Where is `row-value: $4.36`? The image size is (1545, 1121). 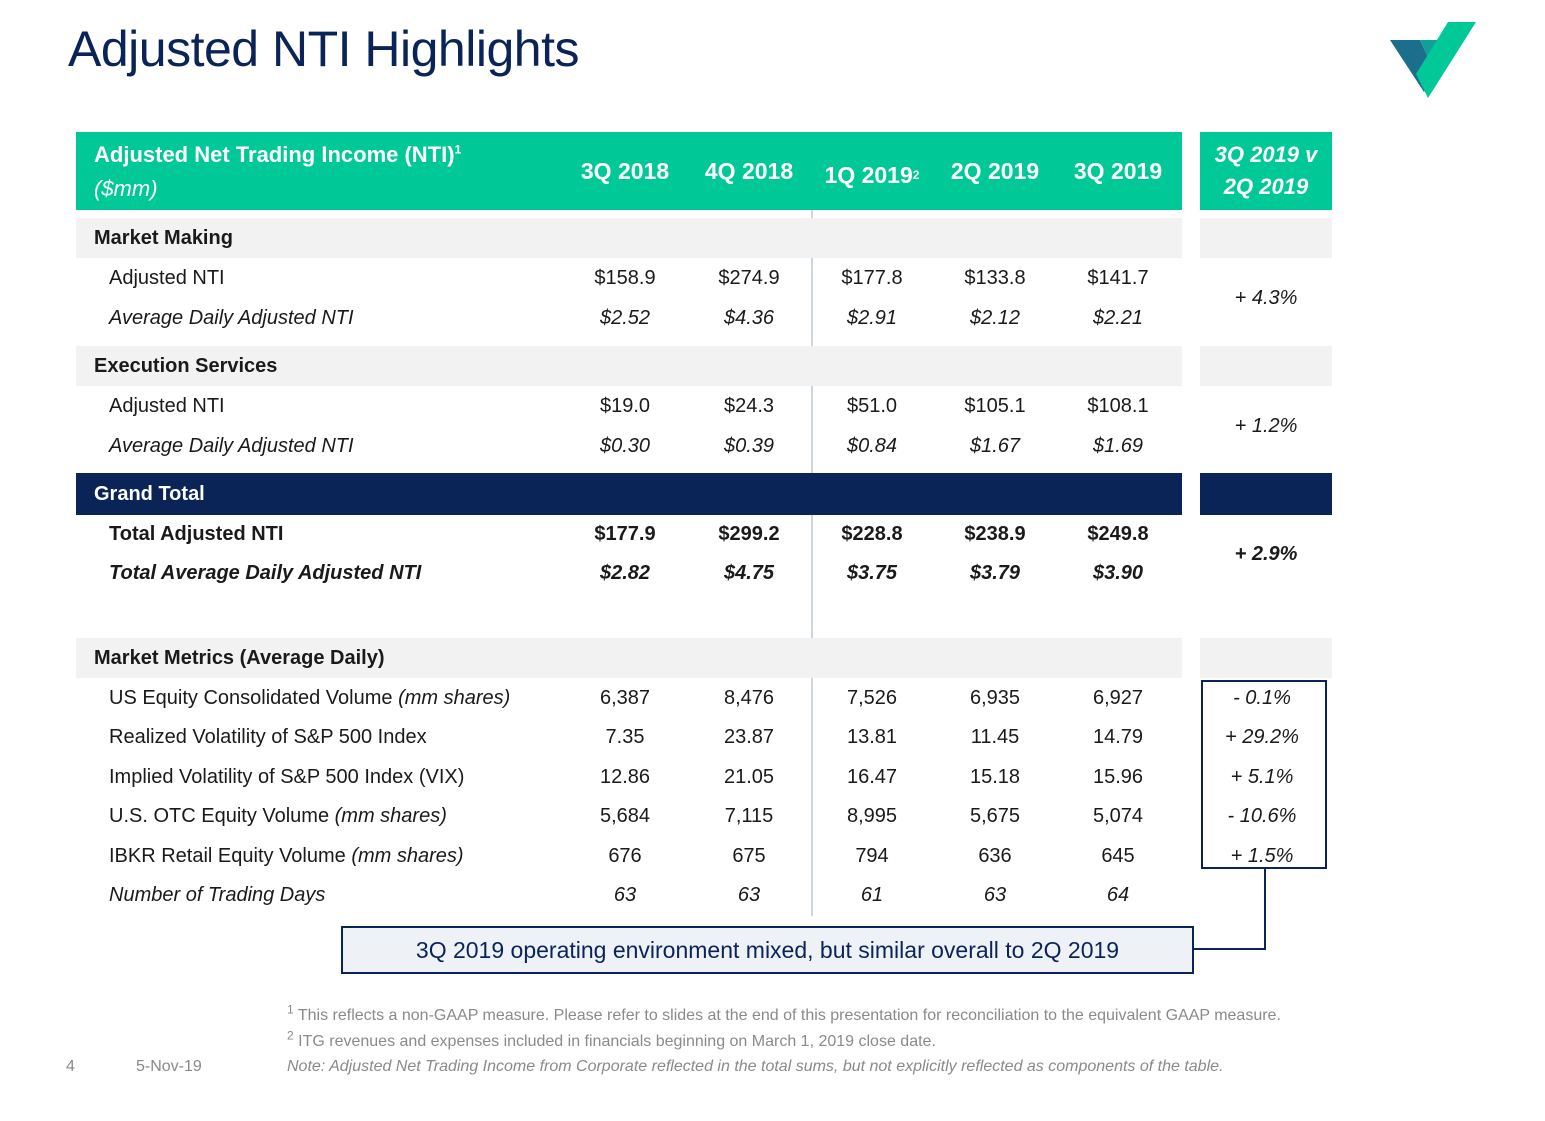 row-value: $4.36 is located at coordinates (749, 317).